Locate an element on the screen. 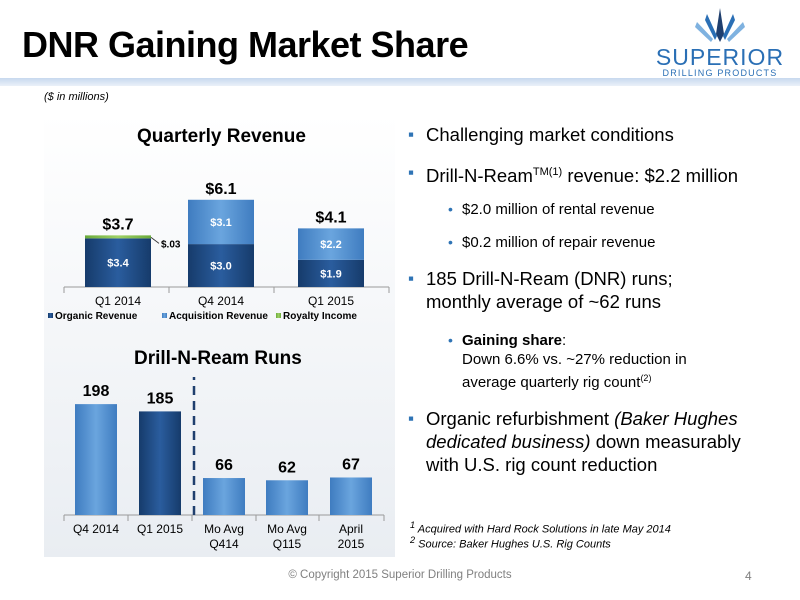 This screenshot has height=600, width=800. runs-category-label: Q115 is located at coordinates (287, 544).